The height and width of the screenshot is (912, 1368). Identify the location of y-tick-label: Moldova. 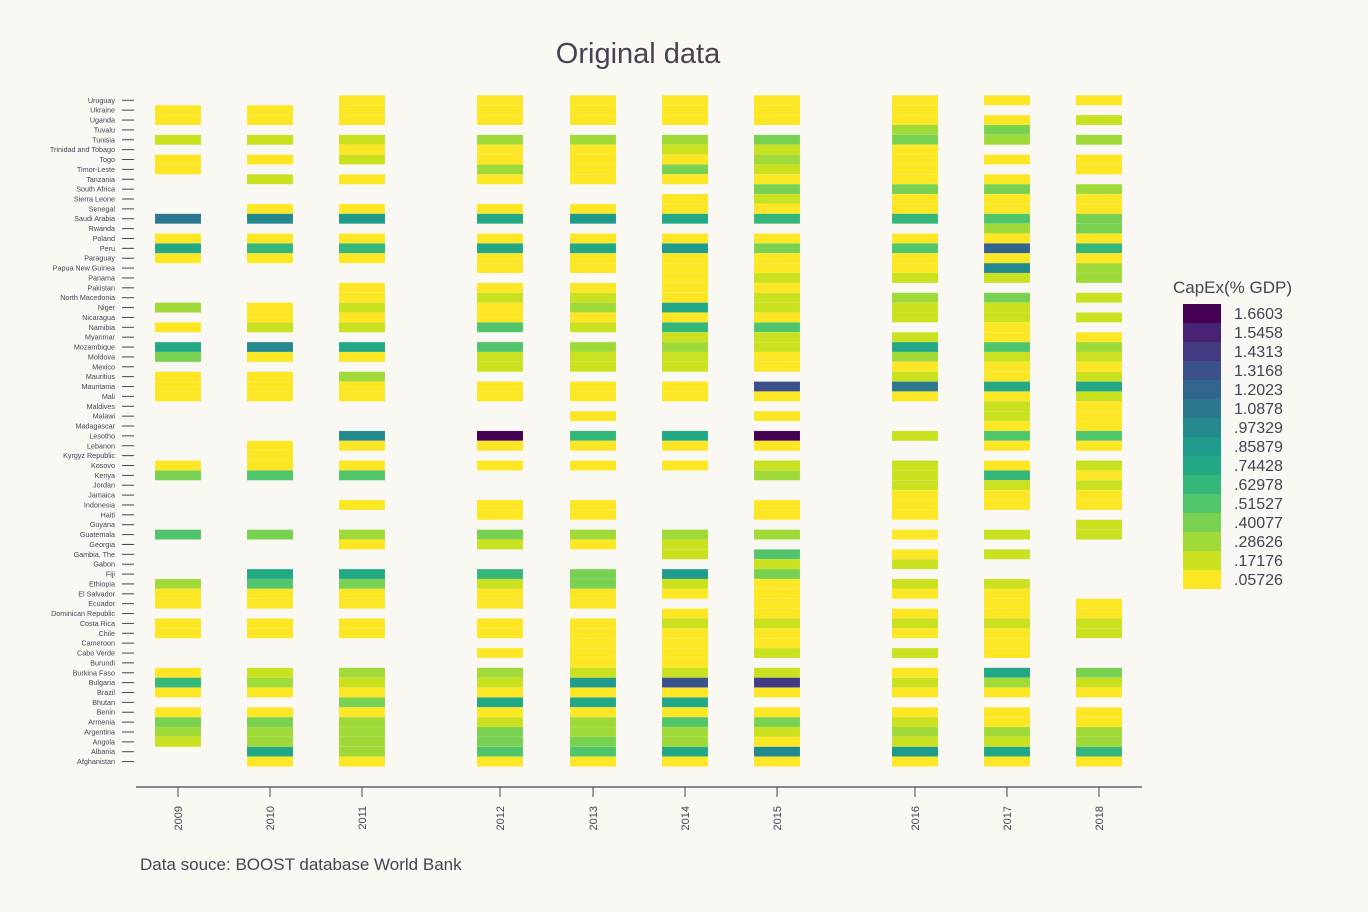
(101, 356).